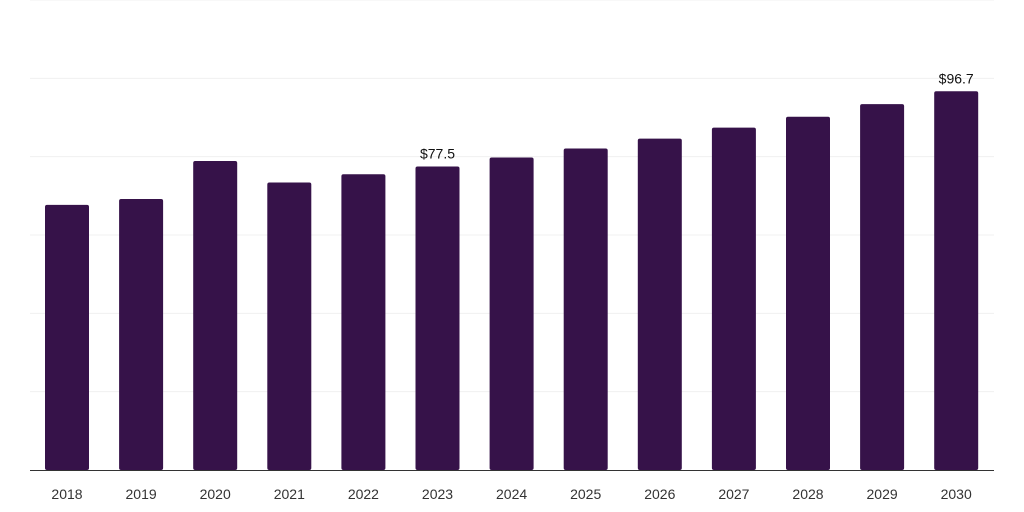 This screenshot has width=1024, height=512. Describe the element at coordinates (67, 337) in the screenshot. I see `bar-2018` at that location.